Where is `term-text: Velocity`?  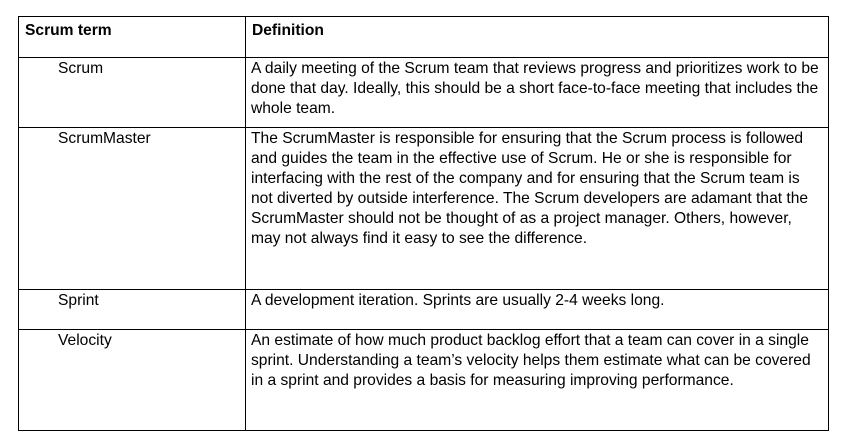
term-text: Velocity is located at coordinates (85, 340).